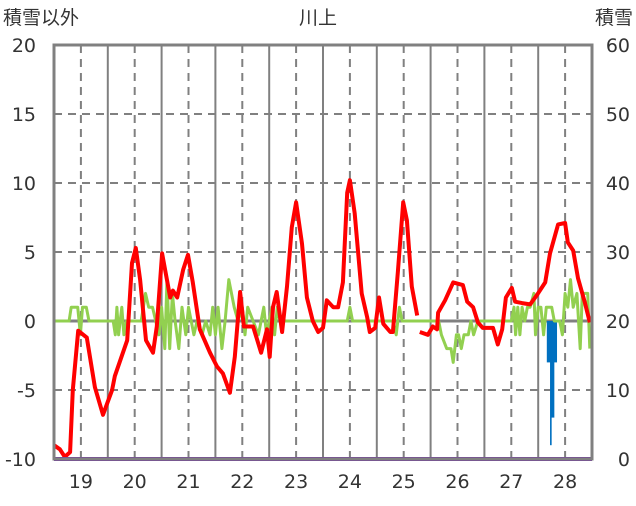  I want to click on x-tick-label: 21, so click(188, 482).